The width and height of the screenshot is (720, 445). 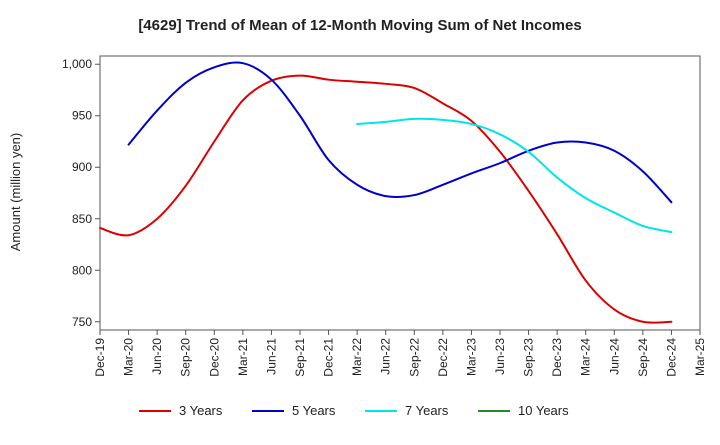 I want to click on legend-label-7-years: 7 Years, so click(x=427, y=410).